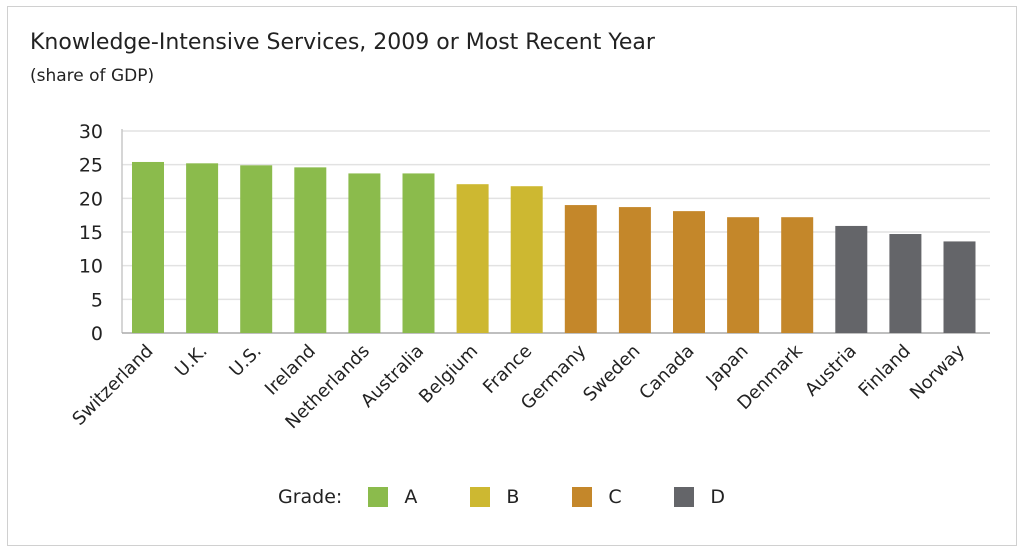 This screenshot has width=1024, height=552. I want to click on legend-item-c: C, so click(610, 497).